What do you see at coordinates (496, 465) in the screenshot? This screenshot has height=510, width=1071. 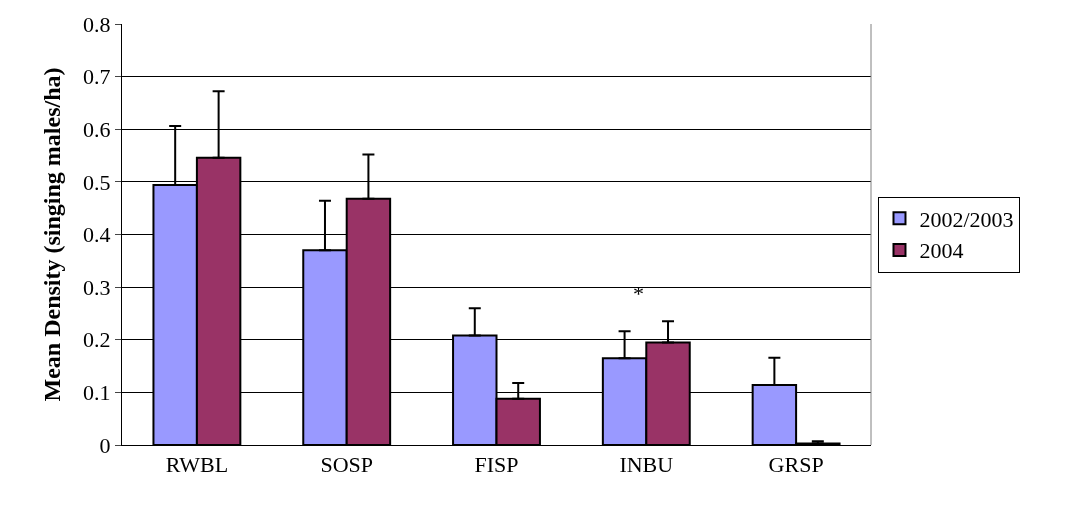 I see `x-tick-label: FISP` at bounding box center [496, 465].